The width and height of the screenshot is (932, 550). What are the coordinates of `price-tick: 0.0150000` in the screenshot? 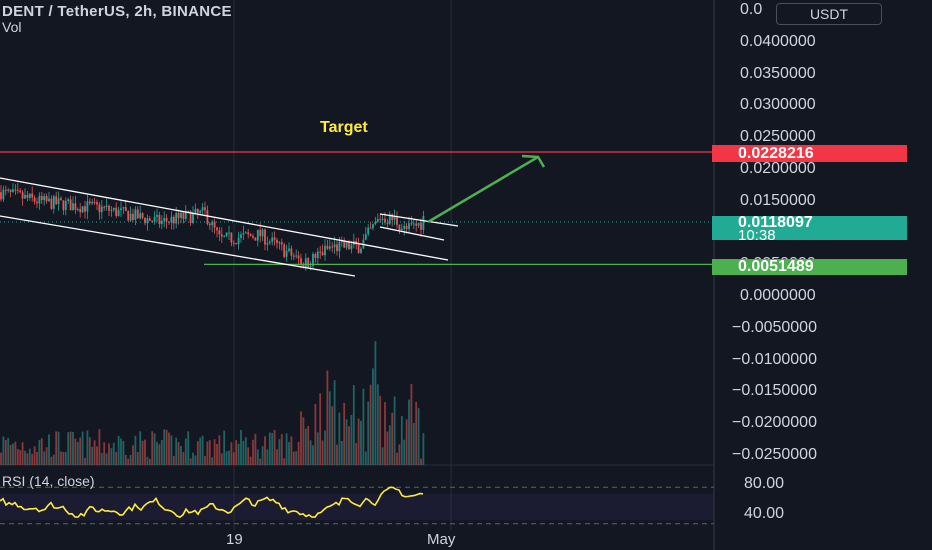 It's located at (778, 200).